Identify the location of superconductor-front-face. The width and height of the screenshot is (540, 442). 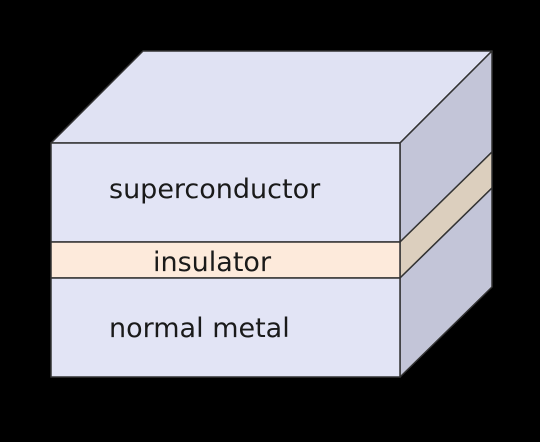
(225, 192).